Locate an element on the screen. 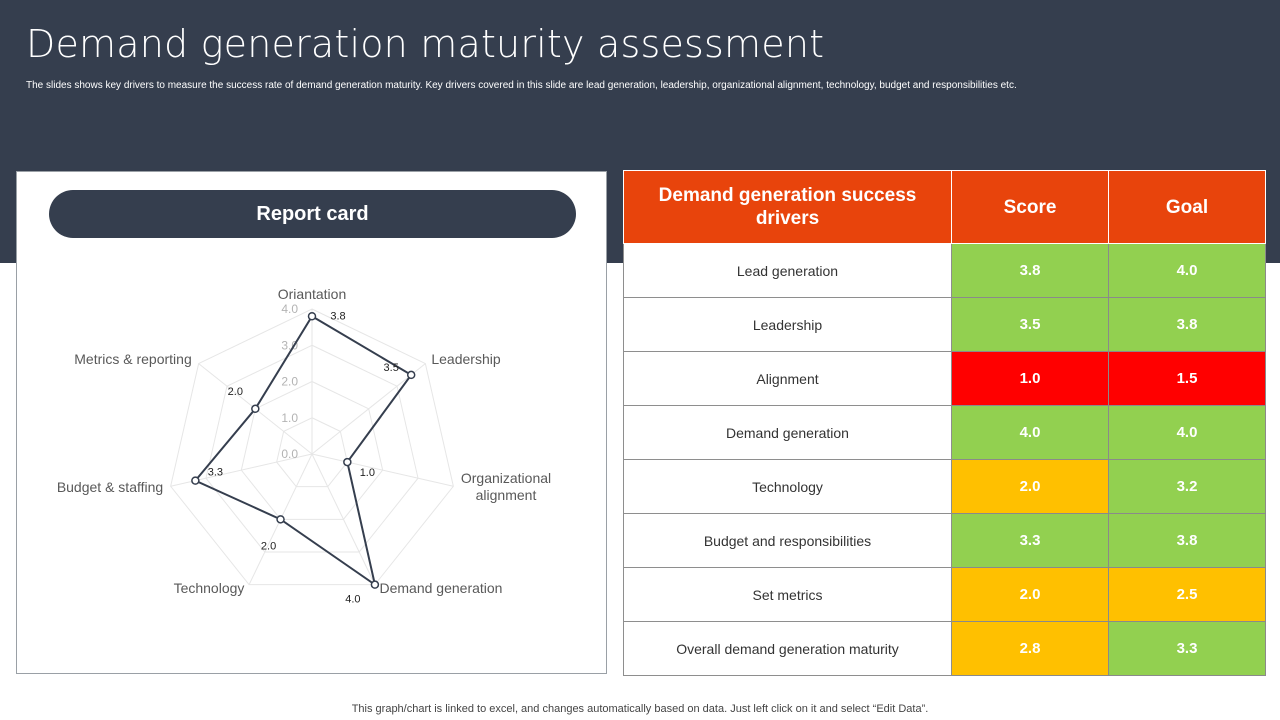 This screenshot has width=1280, height=720. table-row: Lead generation 3.8 4.0 is located at coordinates (944, 270).